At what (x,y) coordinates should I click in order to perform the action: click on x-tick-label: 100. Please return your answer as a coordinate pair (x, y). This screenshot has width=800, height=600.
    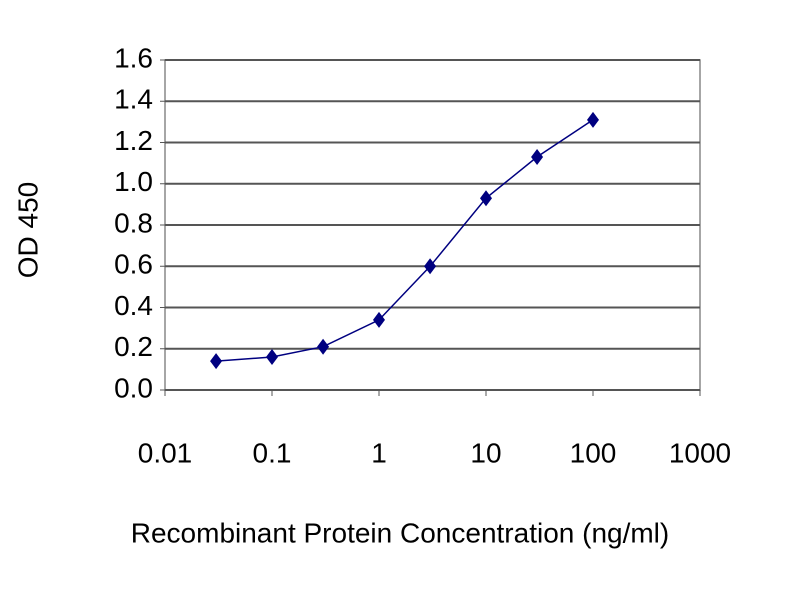
    Looking at the image, I should click on (593, 452).